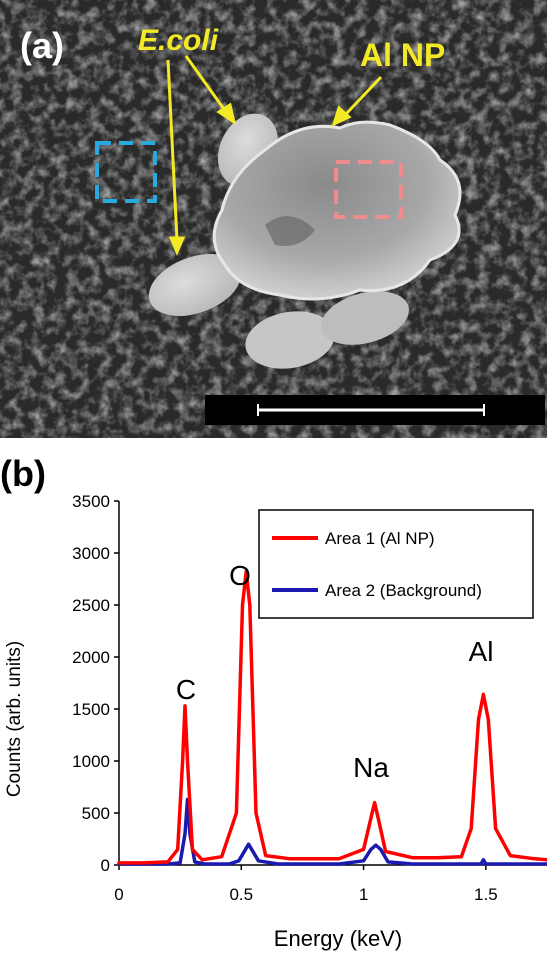 This screenshot has height=957, width=547. What do you see at coordinates (91, 553) in the screenshot?
I see `y-tick-label: 3000` at bounding box center [91, 553].